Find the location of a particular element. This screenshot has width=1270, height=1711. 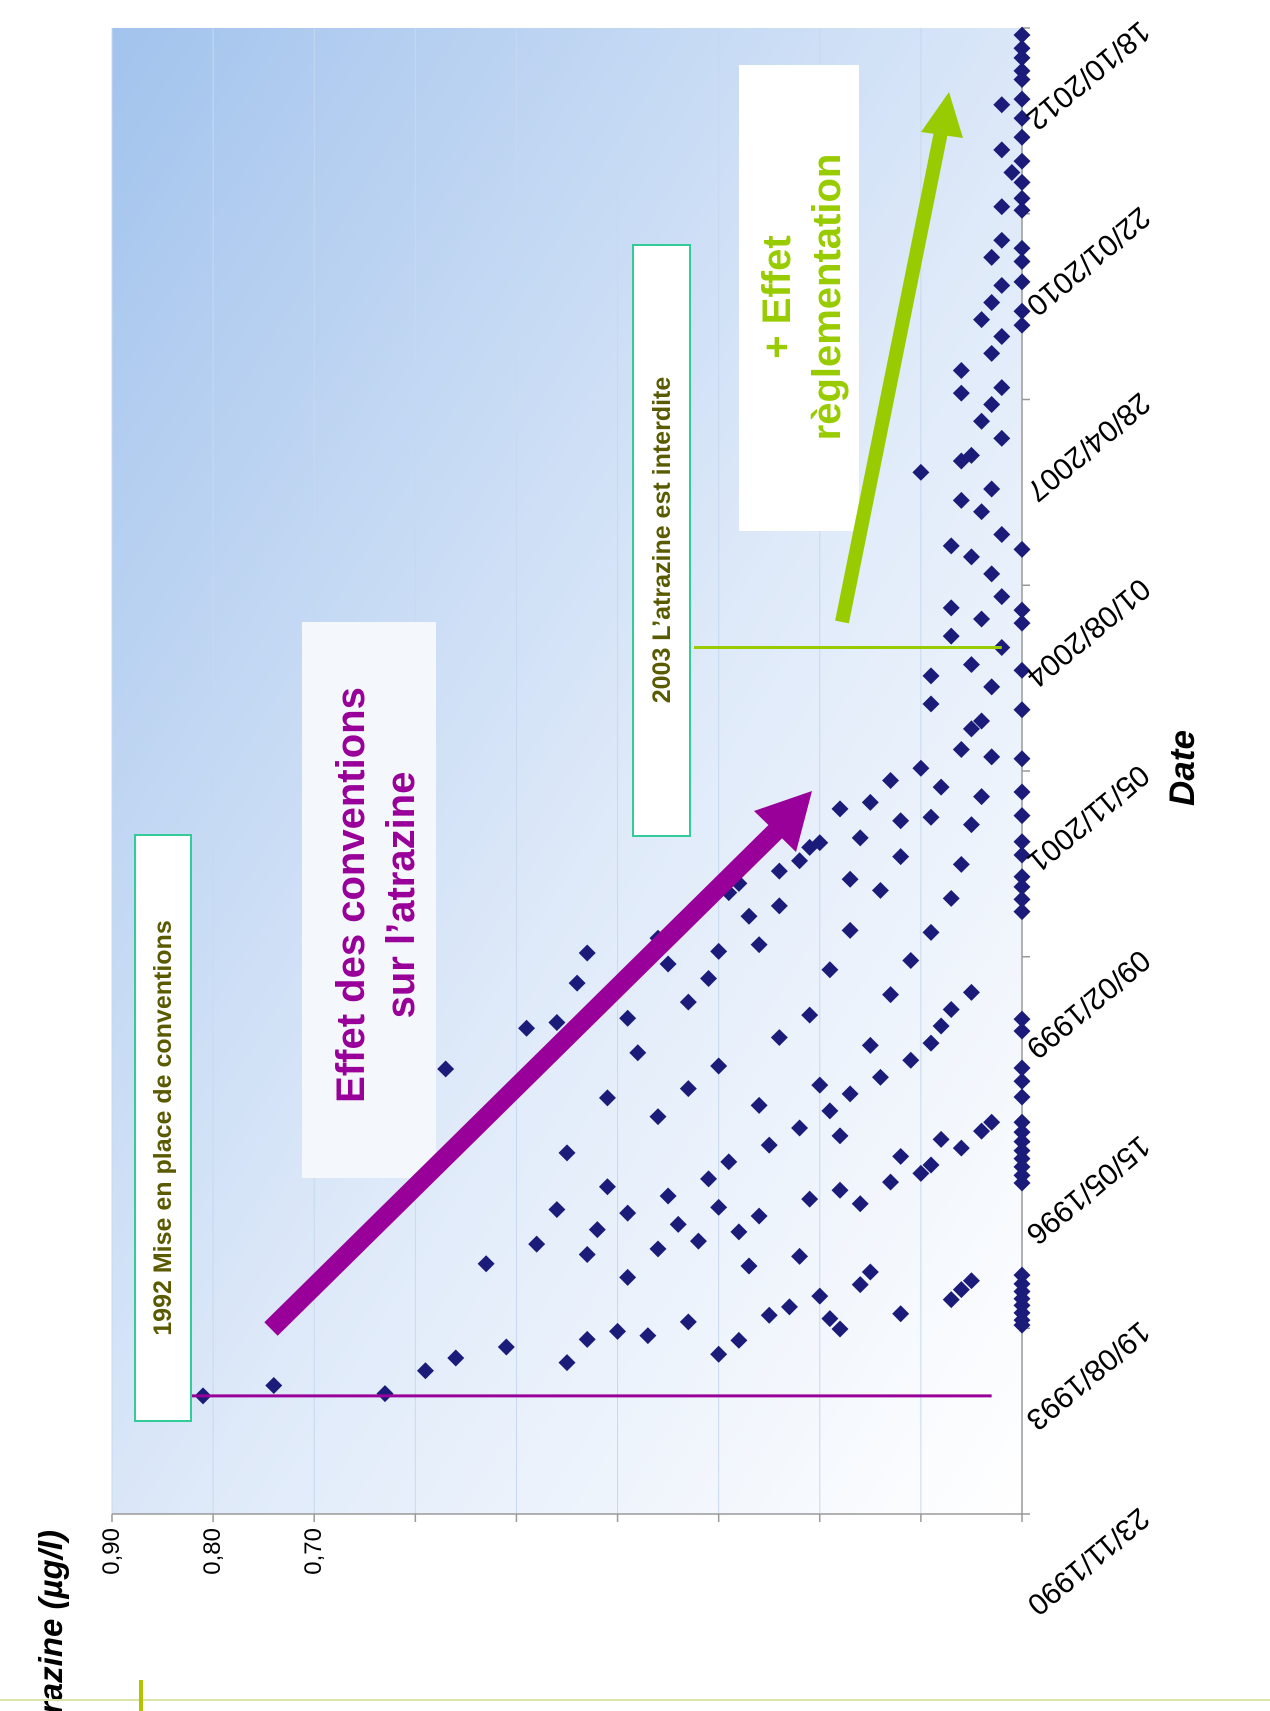

date-tick-label: 23/11/1990 is located at coordinates (1088, 1561).